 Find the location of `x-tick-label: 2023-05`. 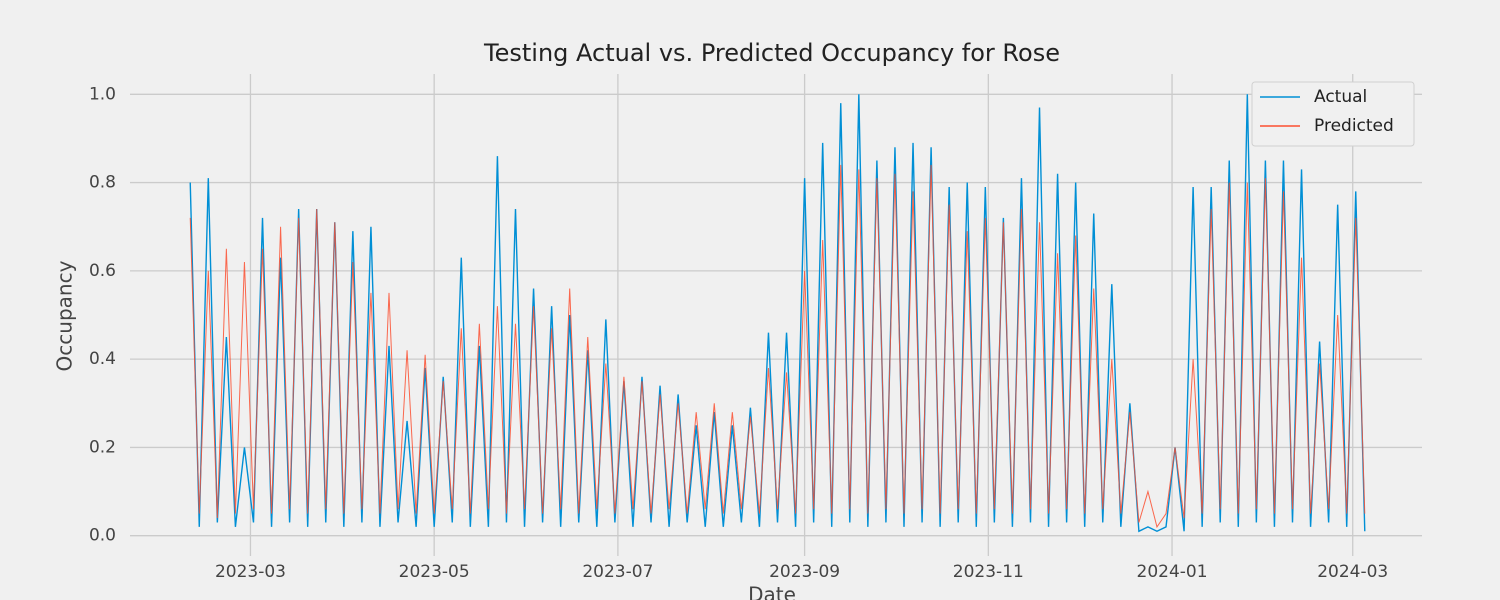

x-tick-label: 2023-05 is located at coordinates (434, 572).